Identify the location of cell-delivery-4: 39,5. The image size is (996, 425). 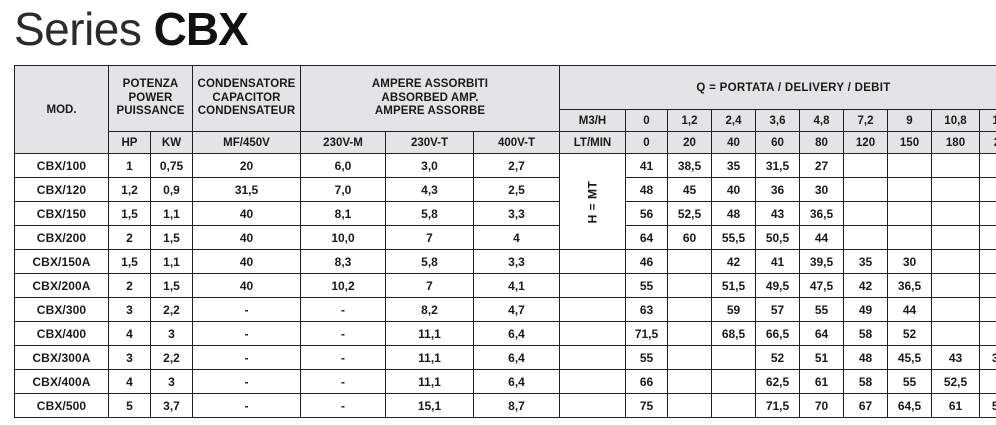
(821, 261).